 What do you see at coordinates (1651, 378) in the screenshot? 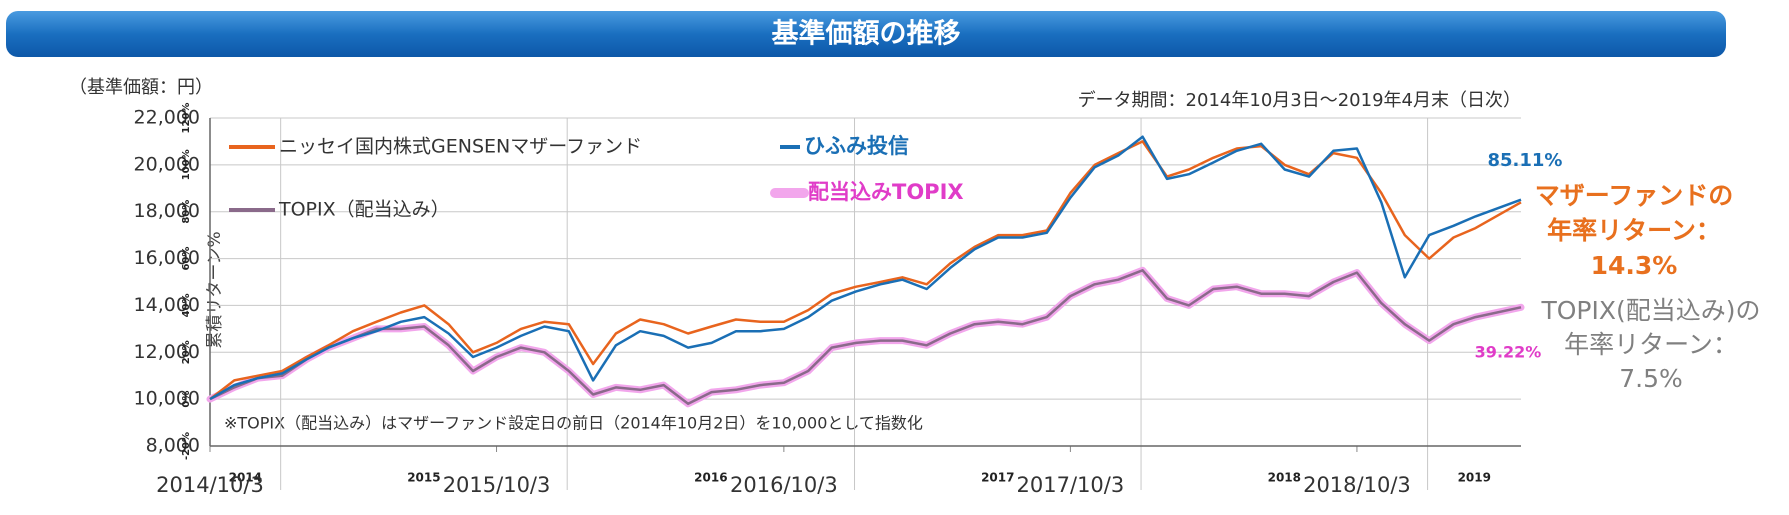
I see `annotation: 7.5%` at bounding box center [1651, 378].